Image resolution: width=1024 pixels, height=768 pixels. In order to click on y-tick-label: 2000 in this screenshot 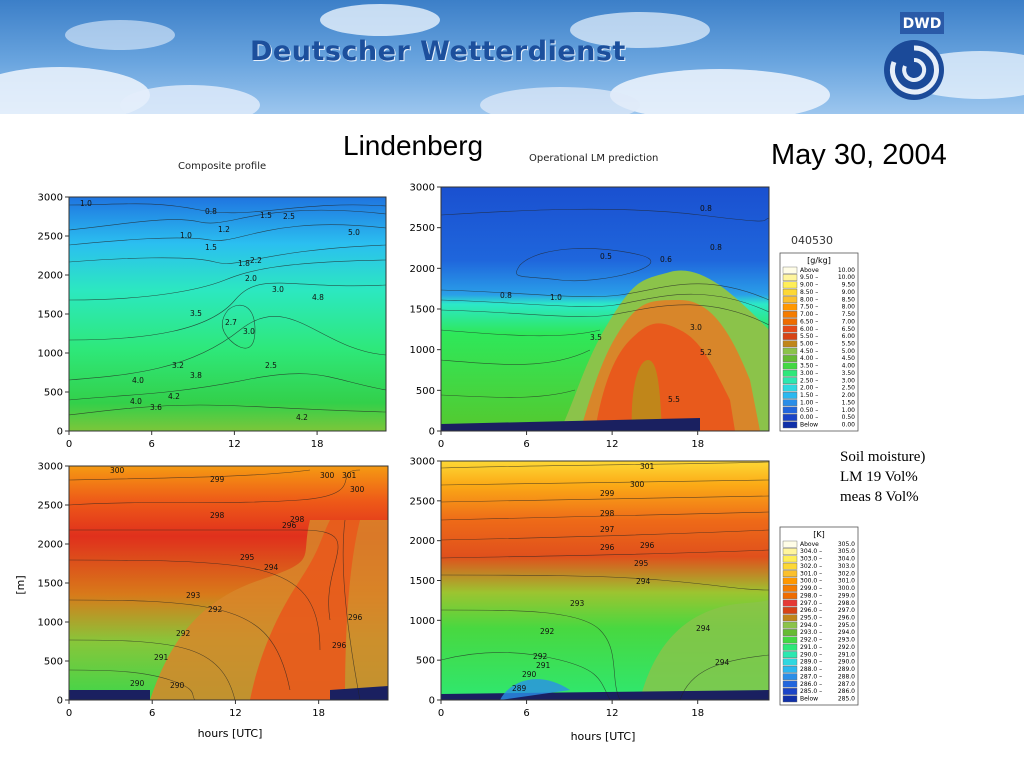, I will do `click(422, 541)`.